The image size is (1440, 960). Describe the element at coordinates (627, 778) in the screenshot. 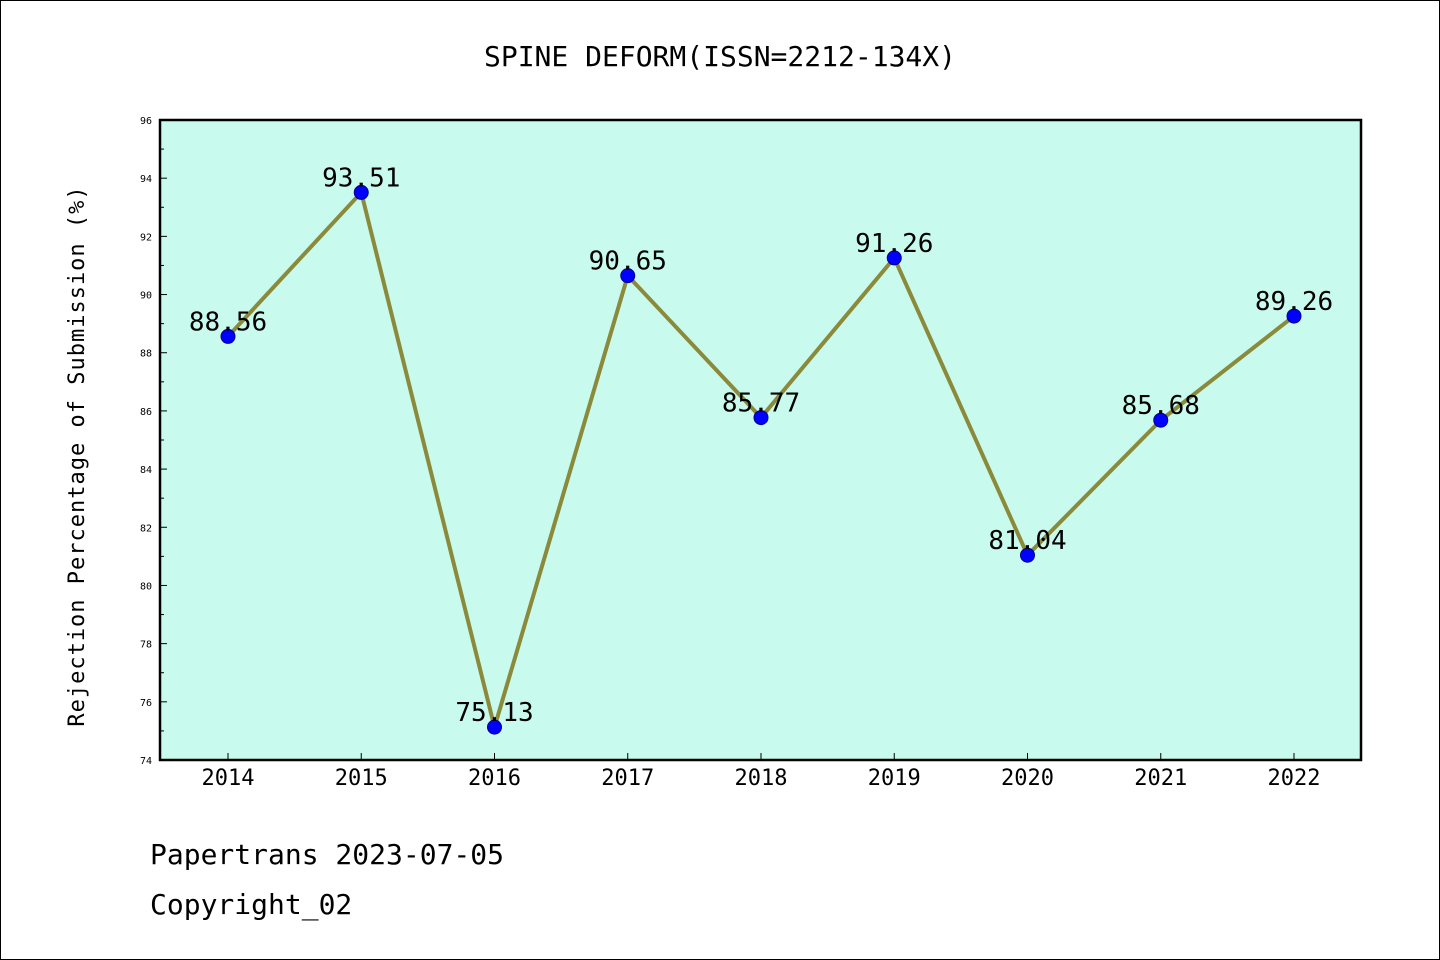

I see `x-tick-label: 2017` at that location.